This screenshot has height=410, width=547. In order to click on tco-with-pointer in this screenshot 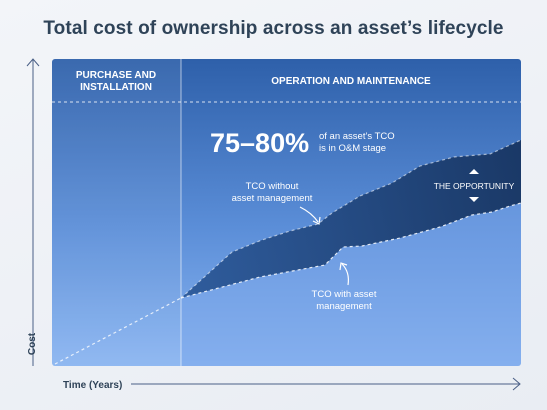, I will do `click(345, 274)`.